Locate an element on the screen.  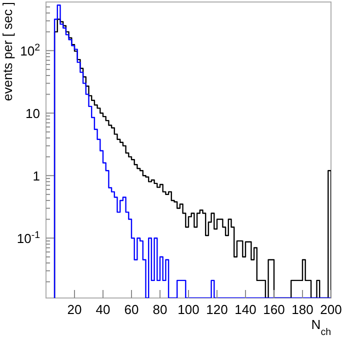
x-tick-label: 40 is located at coordinates (103, 309).